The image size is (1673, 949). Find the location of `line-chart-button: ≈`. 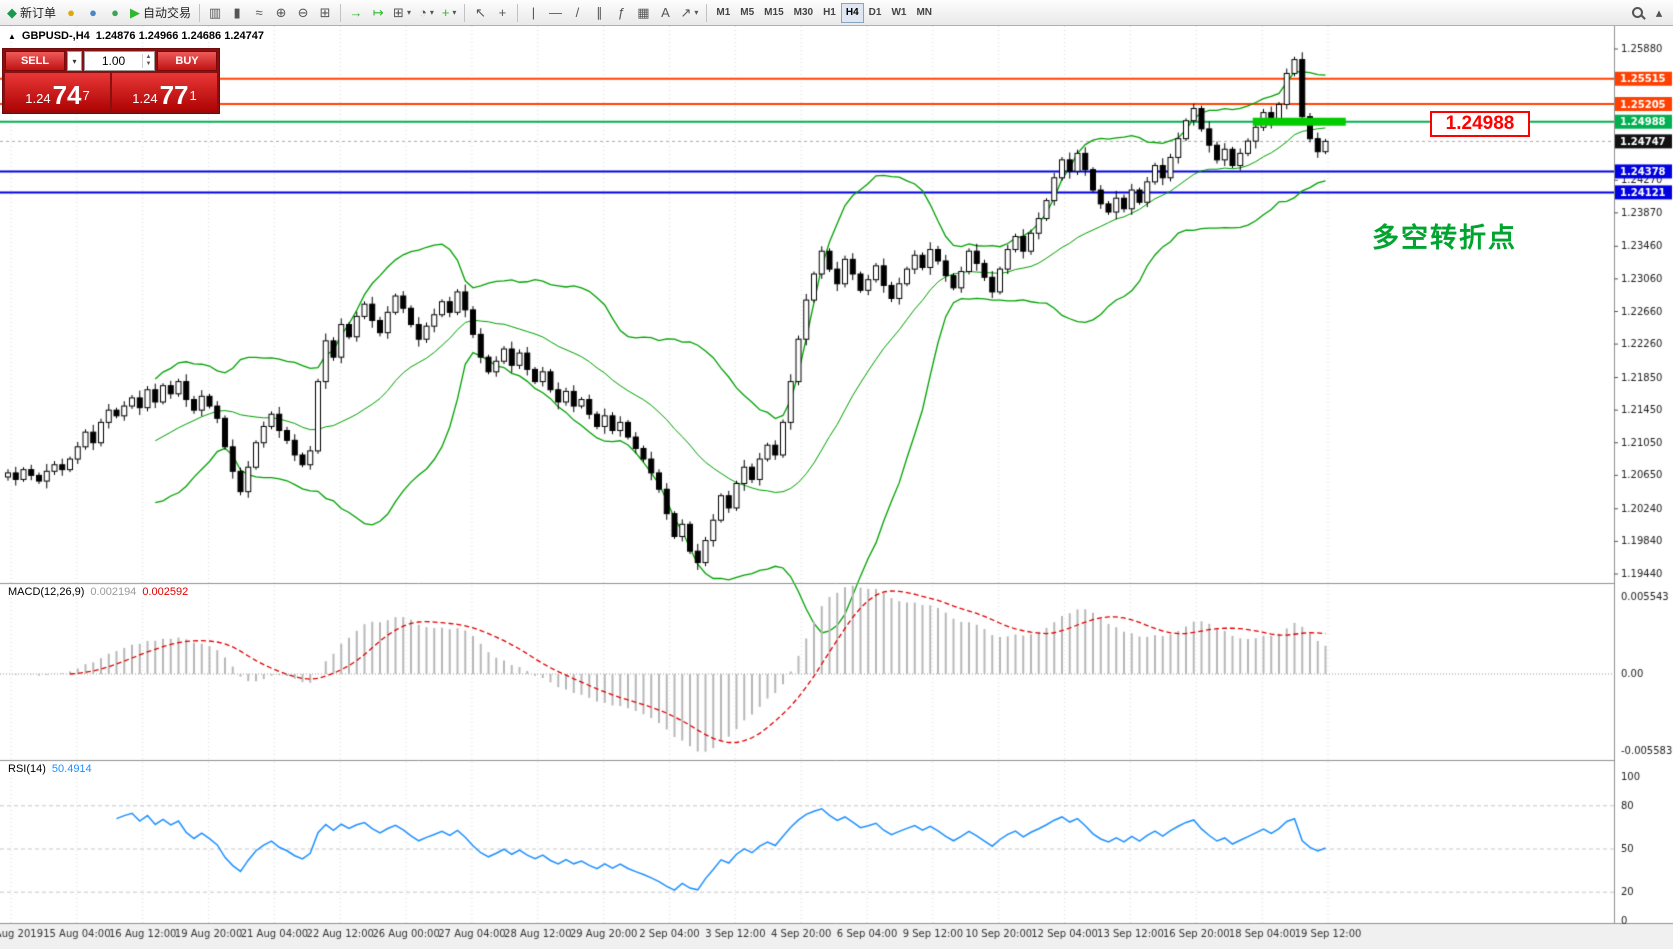

line-chart-button: ≈ is located at coordinates (259, 13).